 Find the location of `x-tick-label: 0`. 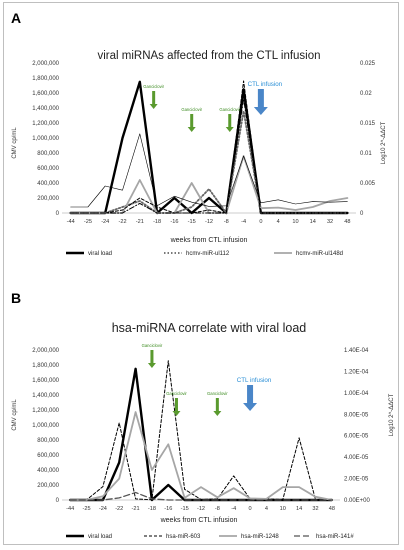

x-tick-label: 0 is located at coordinates (249, 509).